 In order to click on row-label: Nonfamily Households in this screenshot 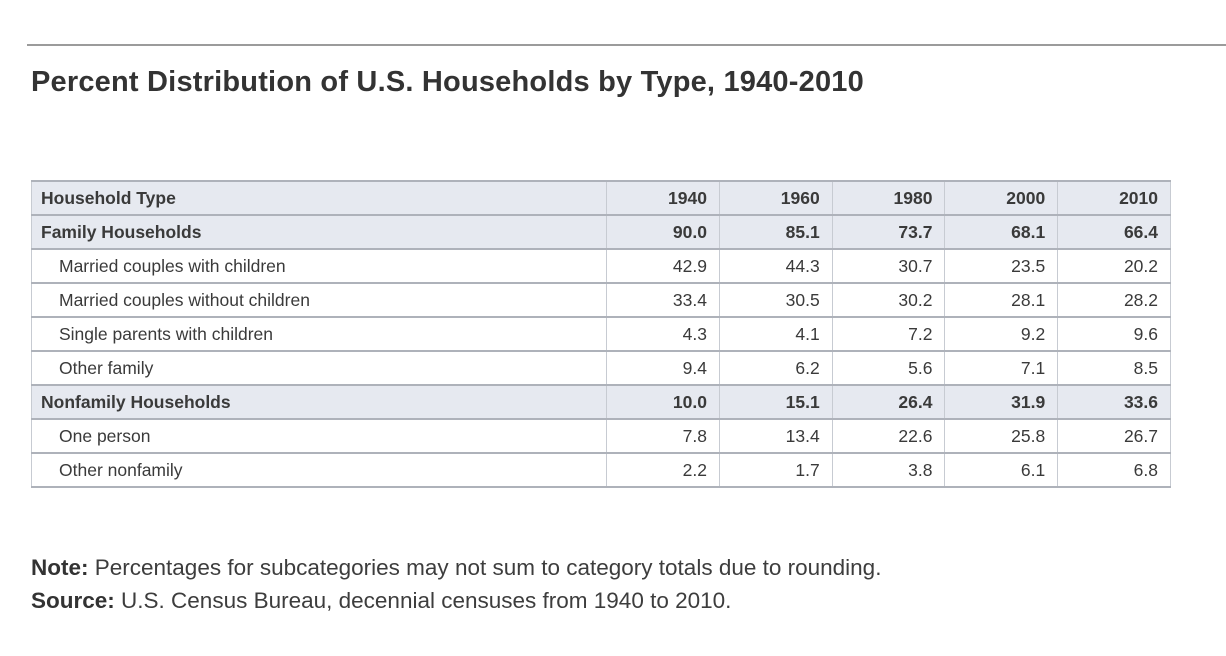, I will do `click(319, 402)`.